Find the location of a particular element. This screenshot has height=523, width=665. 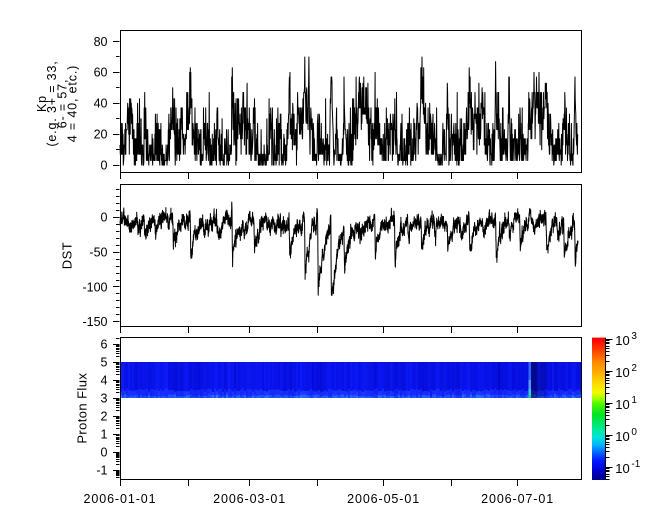

svg-text: 2006-03-01 is located at coordinates (249, 499).